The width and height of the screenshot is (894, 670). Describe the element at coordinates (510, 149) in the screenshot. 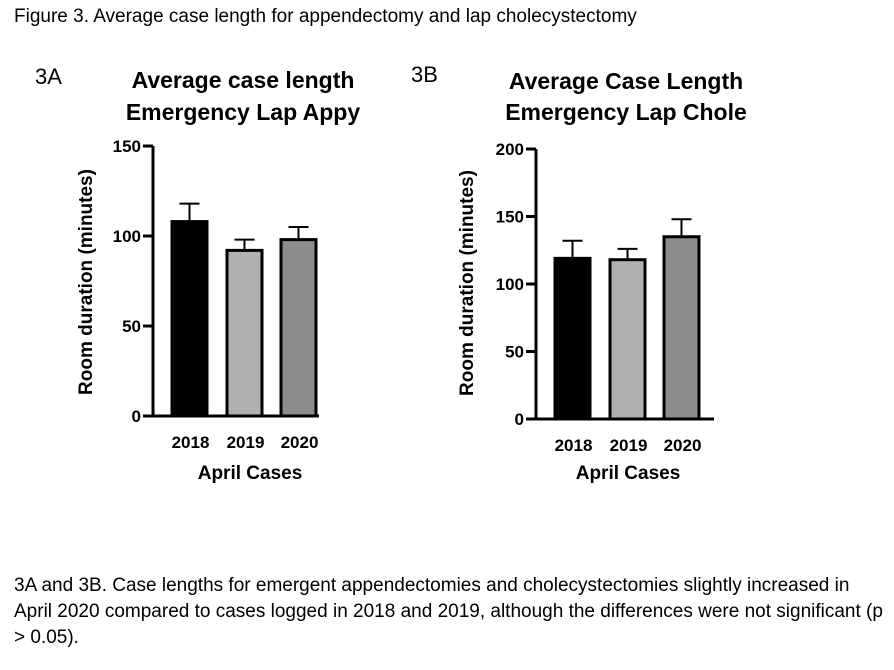

I see `y-tick-label: 200` at that location.